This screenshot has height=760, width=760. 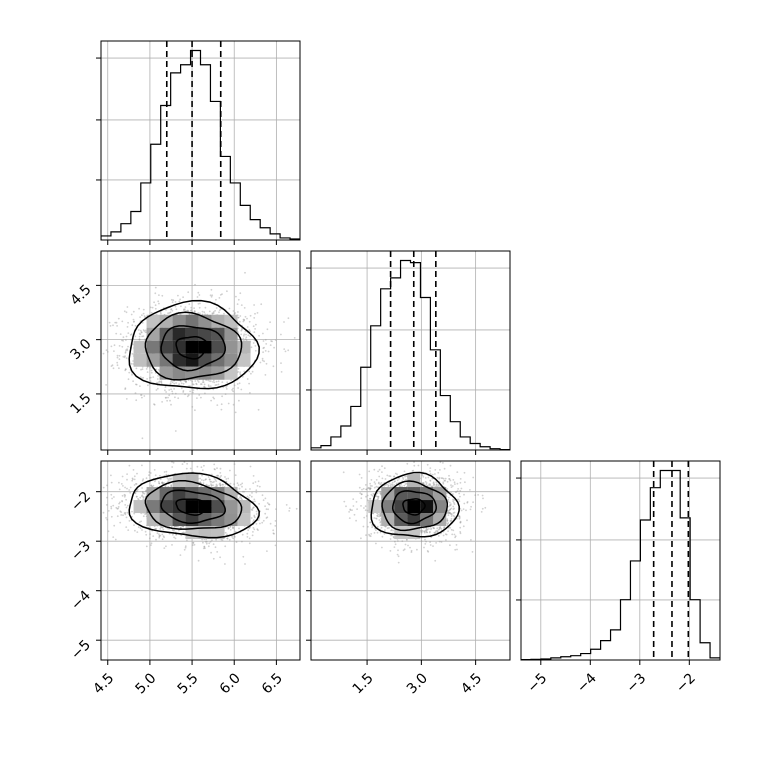 What do you see at coordinates (192, 507) in the screenshot?
I see `contour-line` at bounding box center [192, 507].